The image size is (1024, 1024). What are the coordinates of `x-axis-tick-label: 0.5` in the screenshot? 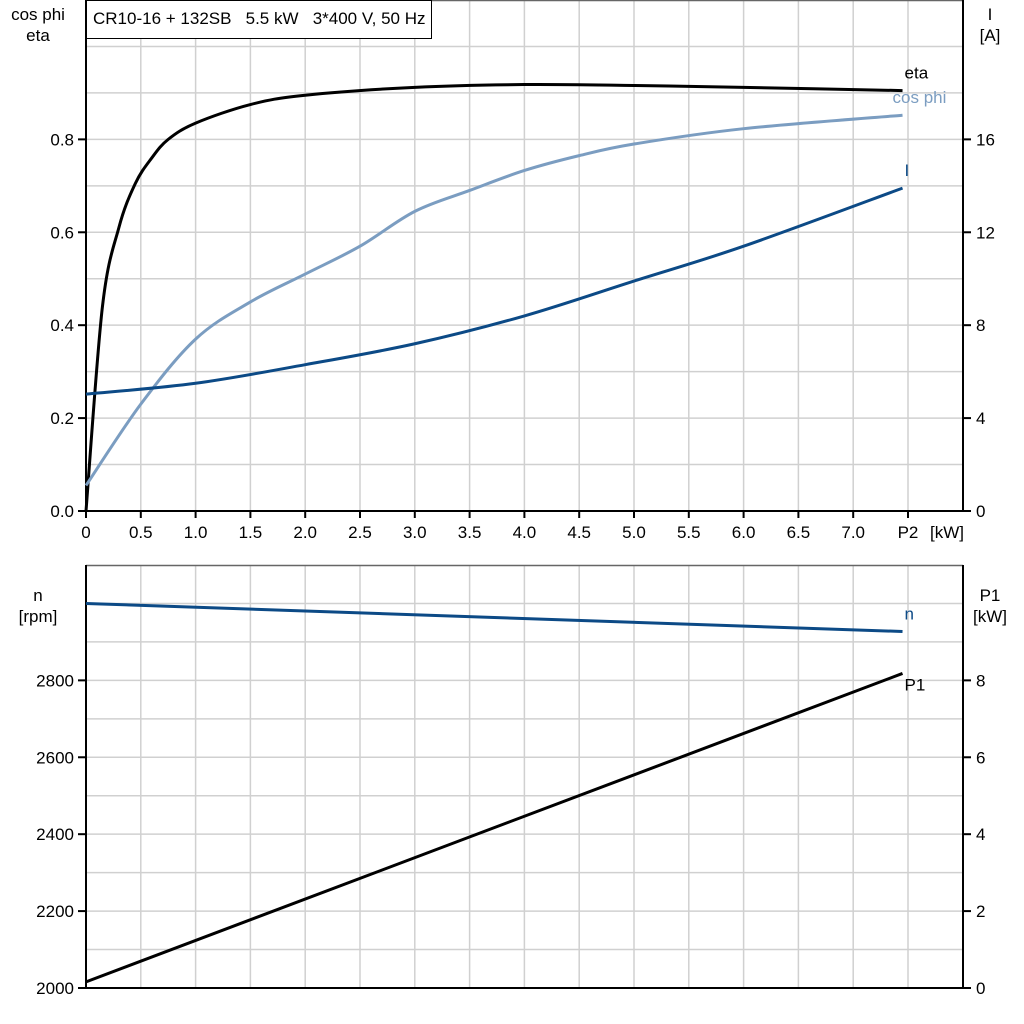 It's located at (141, 532).